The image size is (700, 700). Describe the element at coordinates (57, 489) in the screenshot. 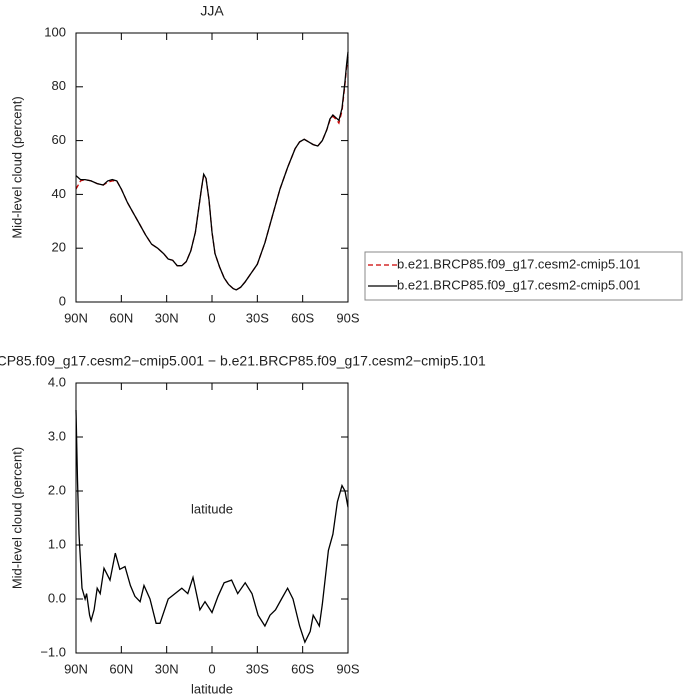

I see `y-tick-label: 2.0` at that location.